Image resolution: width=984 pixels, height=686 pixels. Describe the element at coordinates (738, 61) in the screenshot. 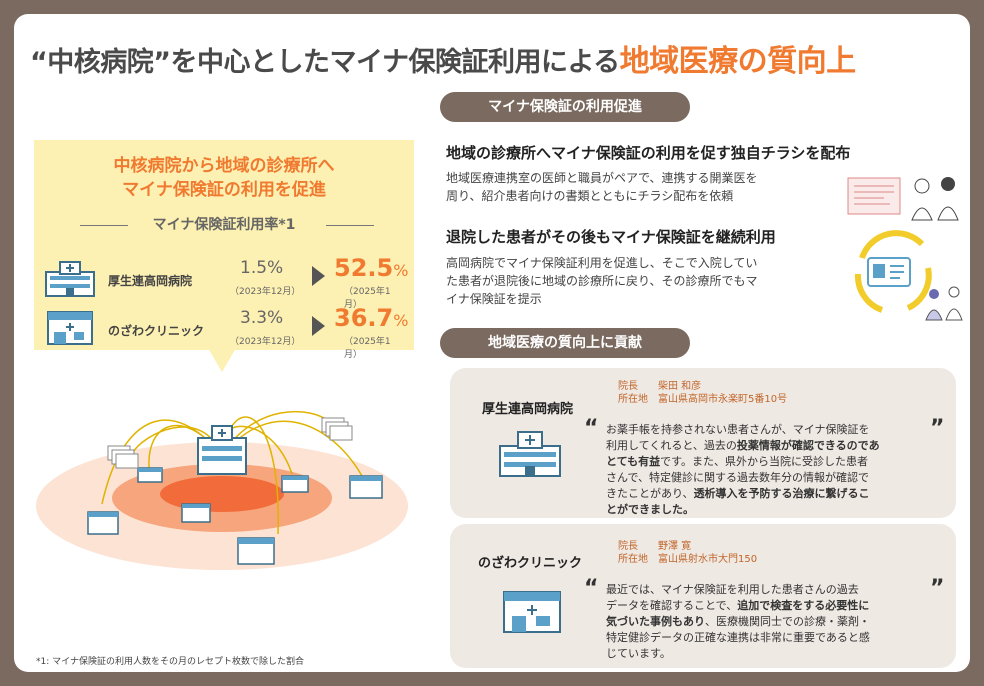

I see `title-highlight: 地域医療の質向上` at that location.